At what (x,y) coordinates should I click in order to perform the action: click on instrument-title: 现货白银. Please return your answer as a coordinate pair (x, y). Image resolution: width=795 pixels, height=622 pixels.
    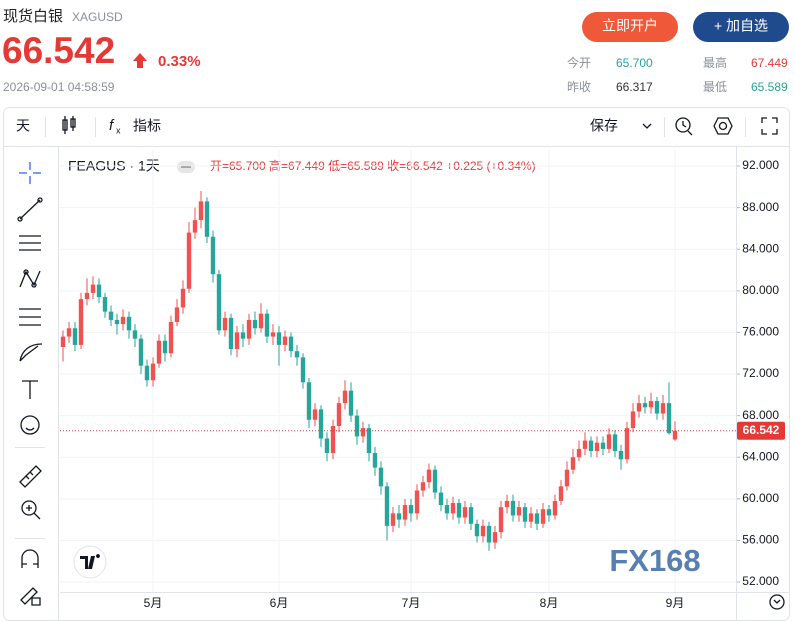
    Looking at the image, I should click on (33, 16).